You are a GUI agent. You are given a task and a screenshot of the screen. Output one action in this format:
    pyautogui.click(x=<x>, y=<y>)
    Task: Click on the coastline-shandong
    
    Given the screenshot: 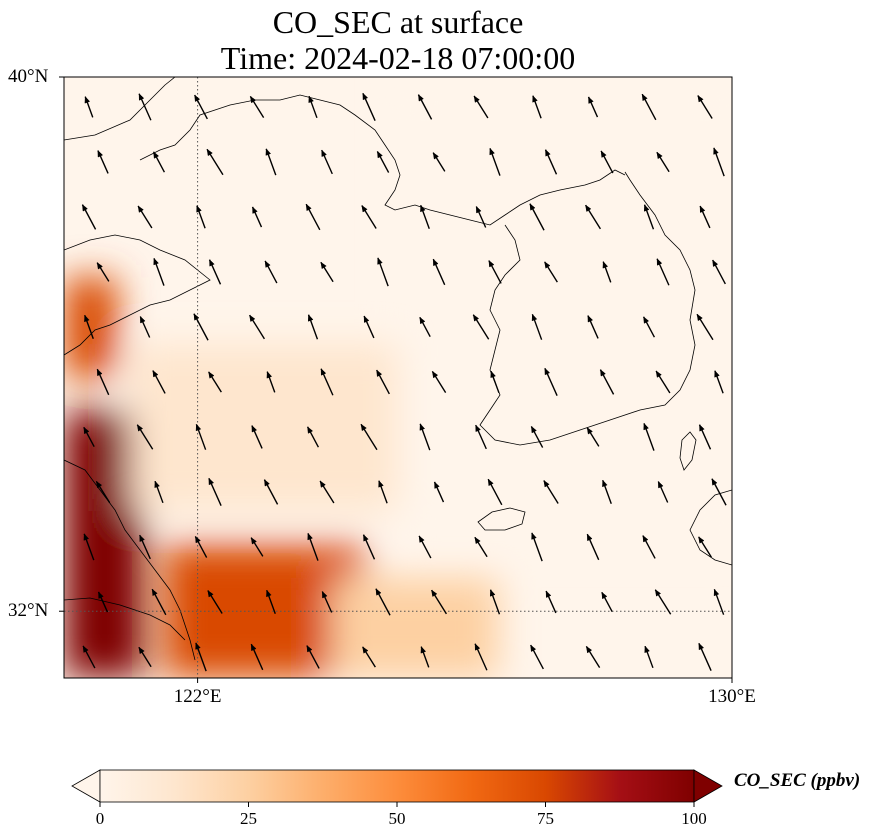 What is the action you would take?
    pyautogui.click(x=137, y=295)
    